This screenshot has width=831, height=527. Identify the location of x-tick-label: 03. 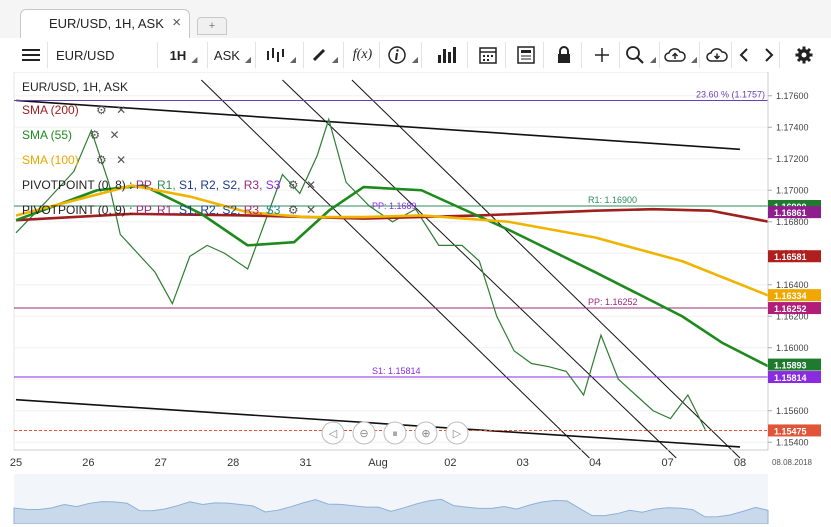
(523, 463).